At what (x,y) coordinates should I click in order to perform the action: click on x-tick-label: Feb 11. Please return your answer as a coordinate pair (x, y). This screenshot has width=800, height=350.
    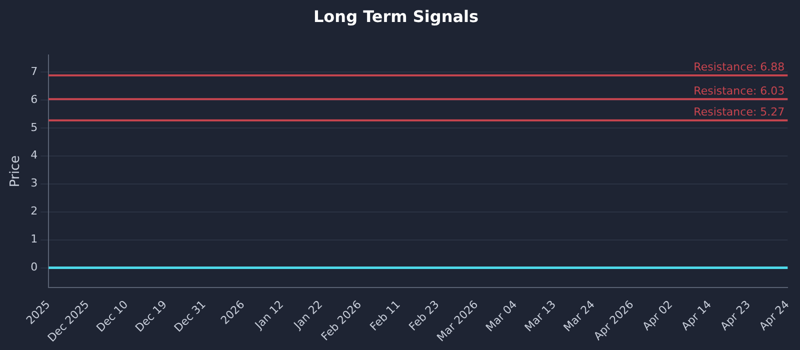
    Looking at the image, I should click on (385, 316).